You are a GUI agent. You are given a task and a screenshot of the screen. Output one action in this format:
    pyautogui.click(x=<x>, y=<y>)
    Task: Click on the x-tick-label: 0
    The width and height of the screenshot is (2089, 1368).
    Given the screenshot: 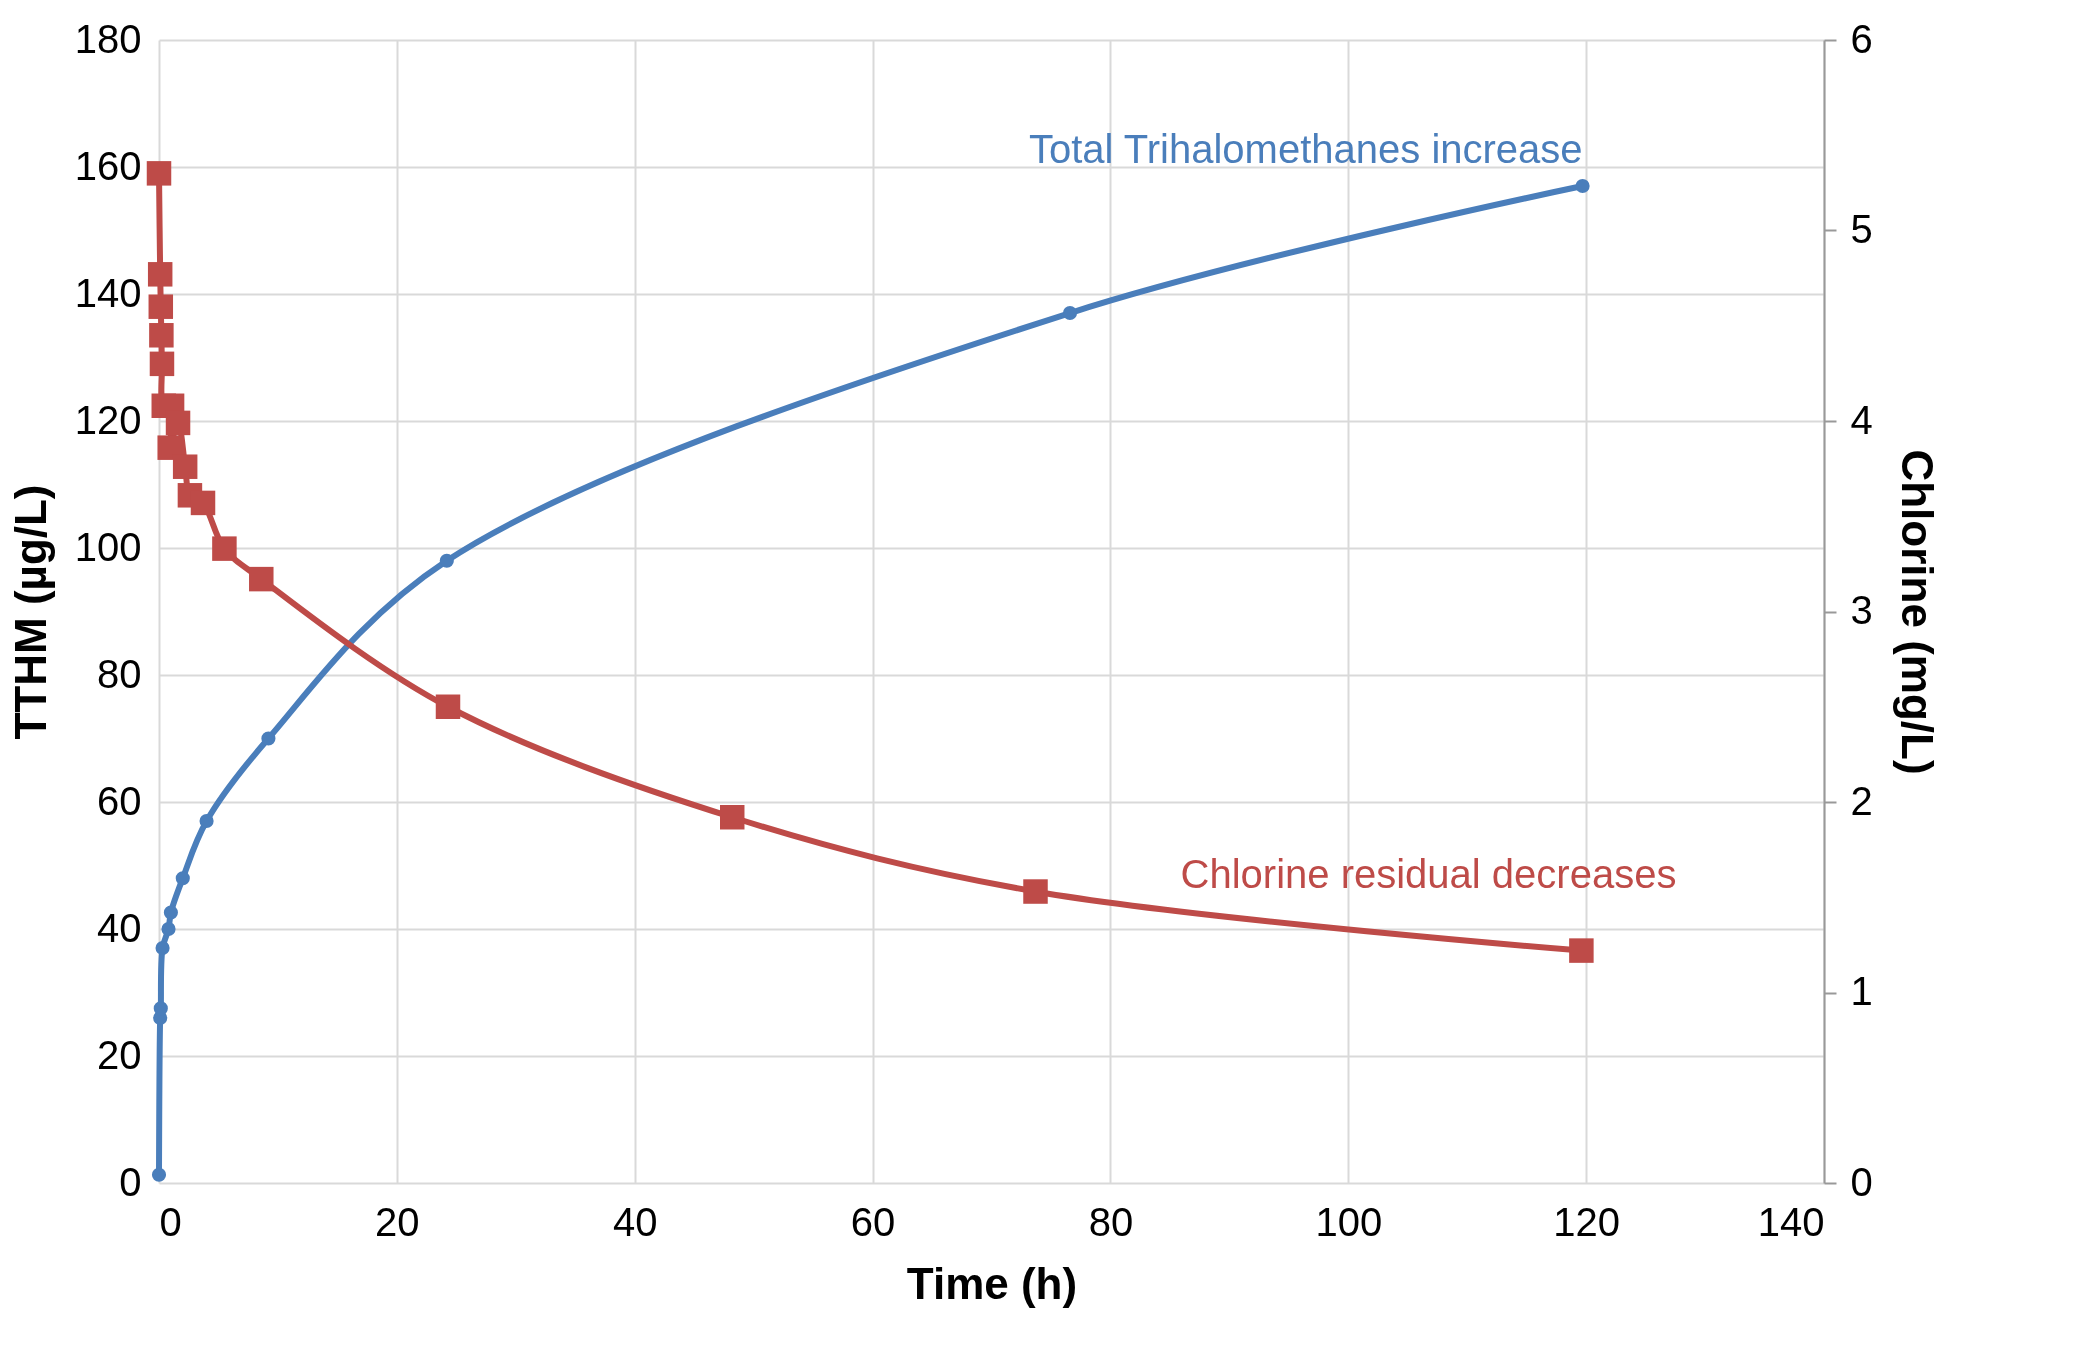 What is the action you would take?
    pyautogui.click(x=170, y=1221)
    